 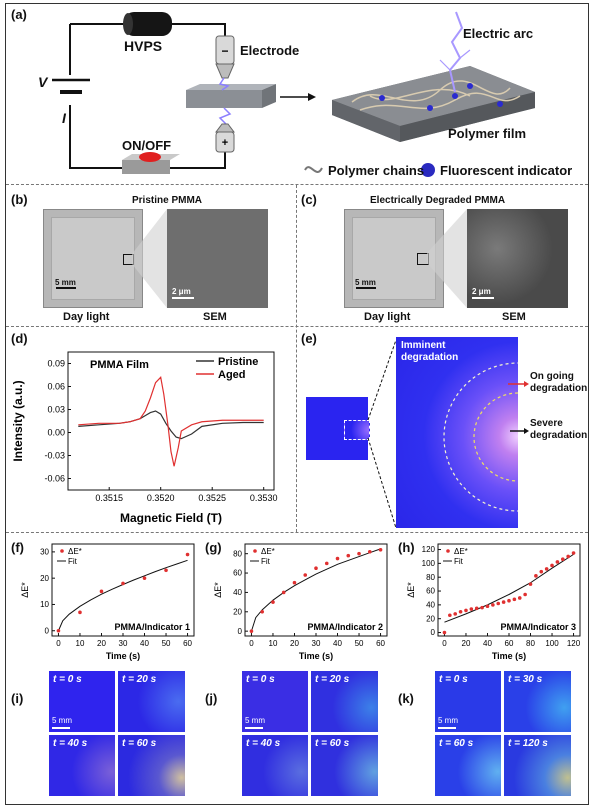 I want to click on time-j-3: t = 40 s, so click(x=263, y=743).